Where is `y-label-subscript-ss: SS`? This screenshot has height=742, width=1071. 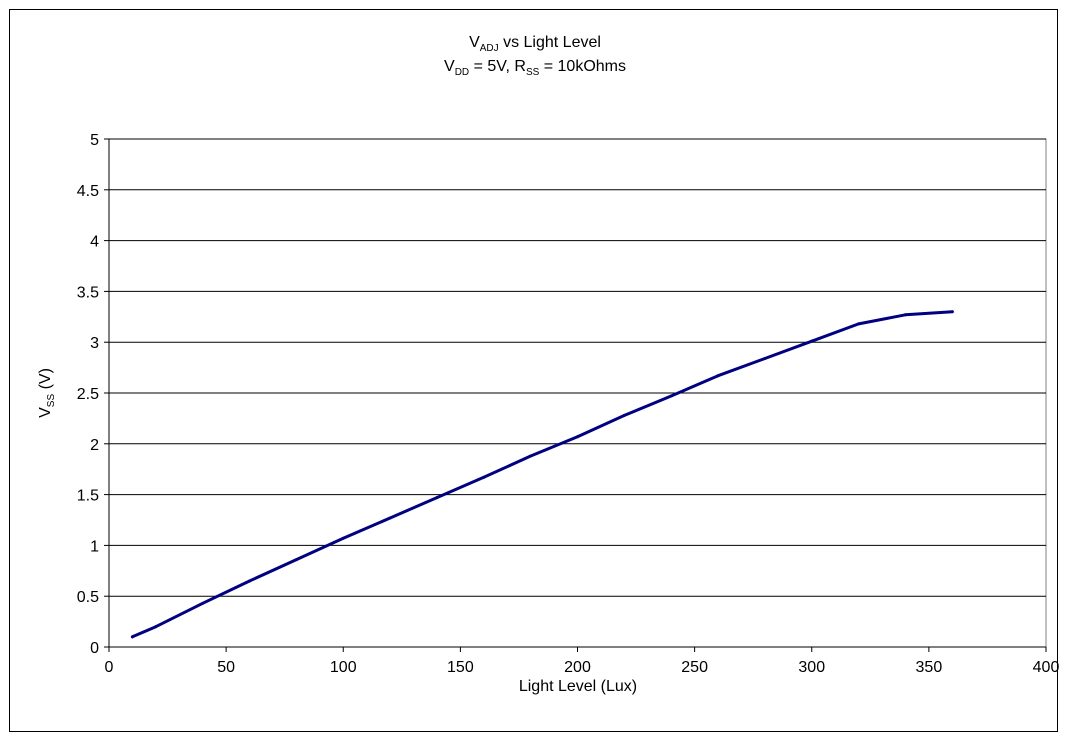 y-label-subscript-ss: SS is located at coordinates (51, 401).